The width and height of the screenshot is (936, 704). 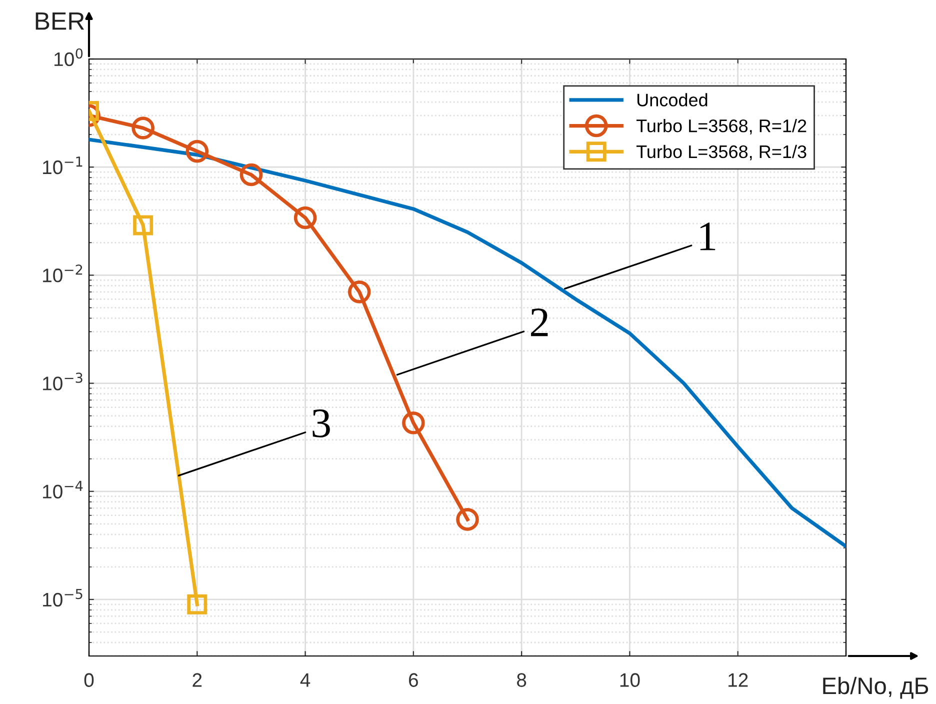 I want to click on y-tick-label: 10$^{−3}$, so click(x=62, y=381).